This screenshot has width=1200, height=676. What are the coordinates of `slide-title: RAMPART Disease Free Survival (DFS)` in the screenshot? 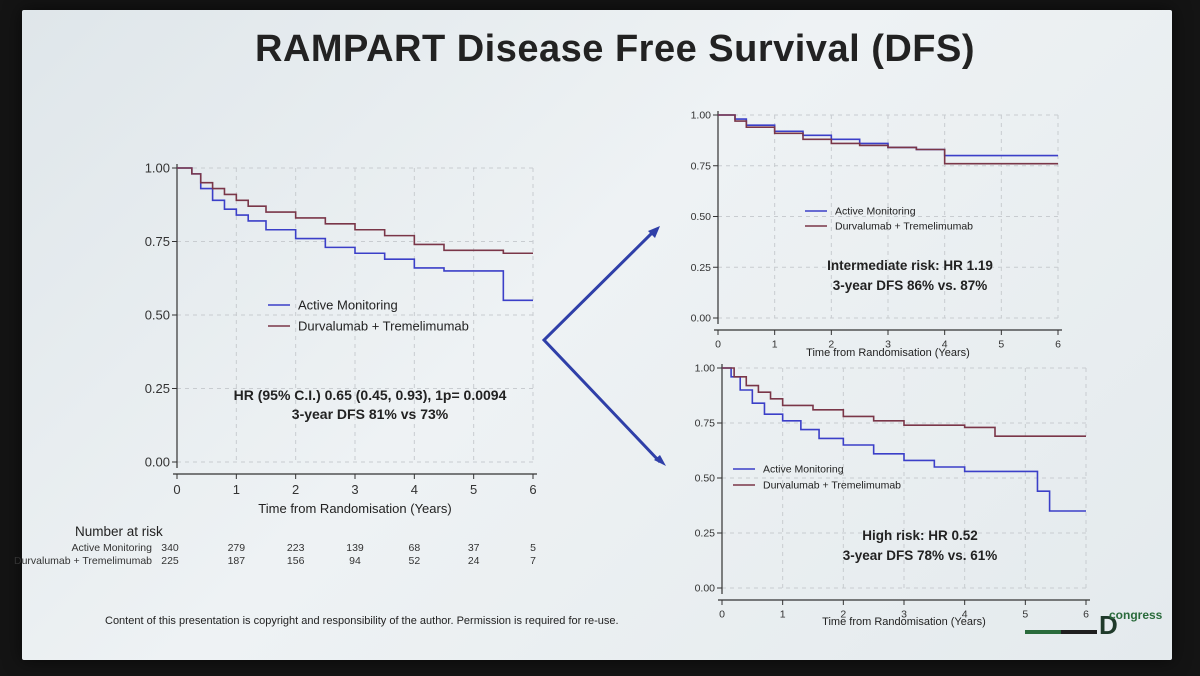 It's located at (615, 49).